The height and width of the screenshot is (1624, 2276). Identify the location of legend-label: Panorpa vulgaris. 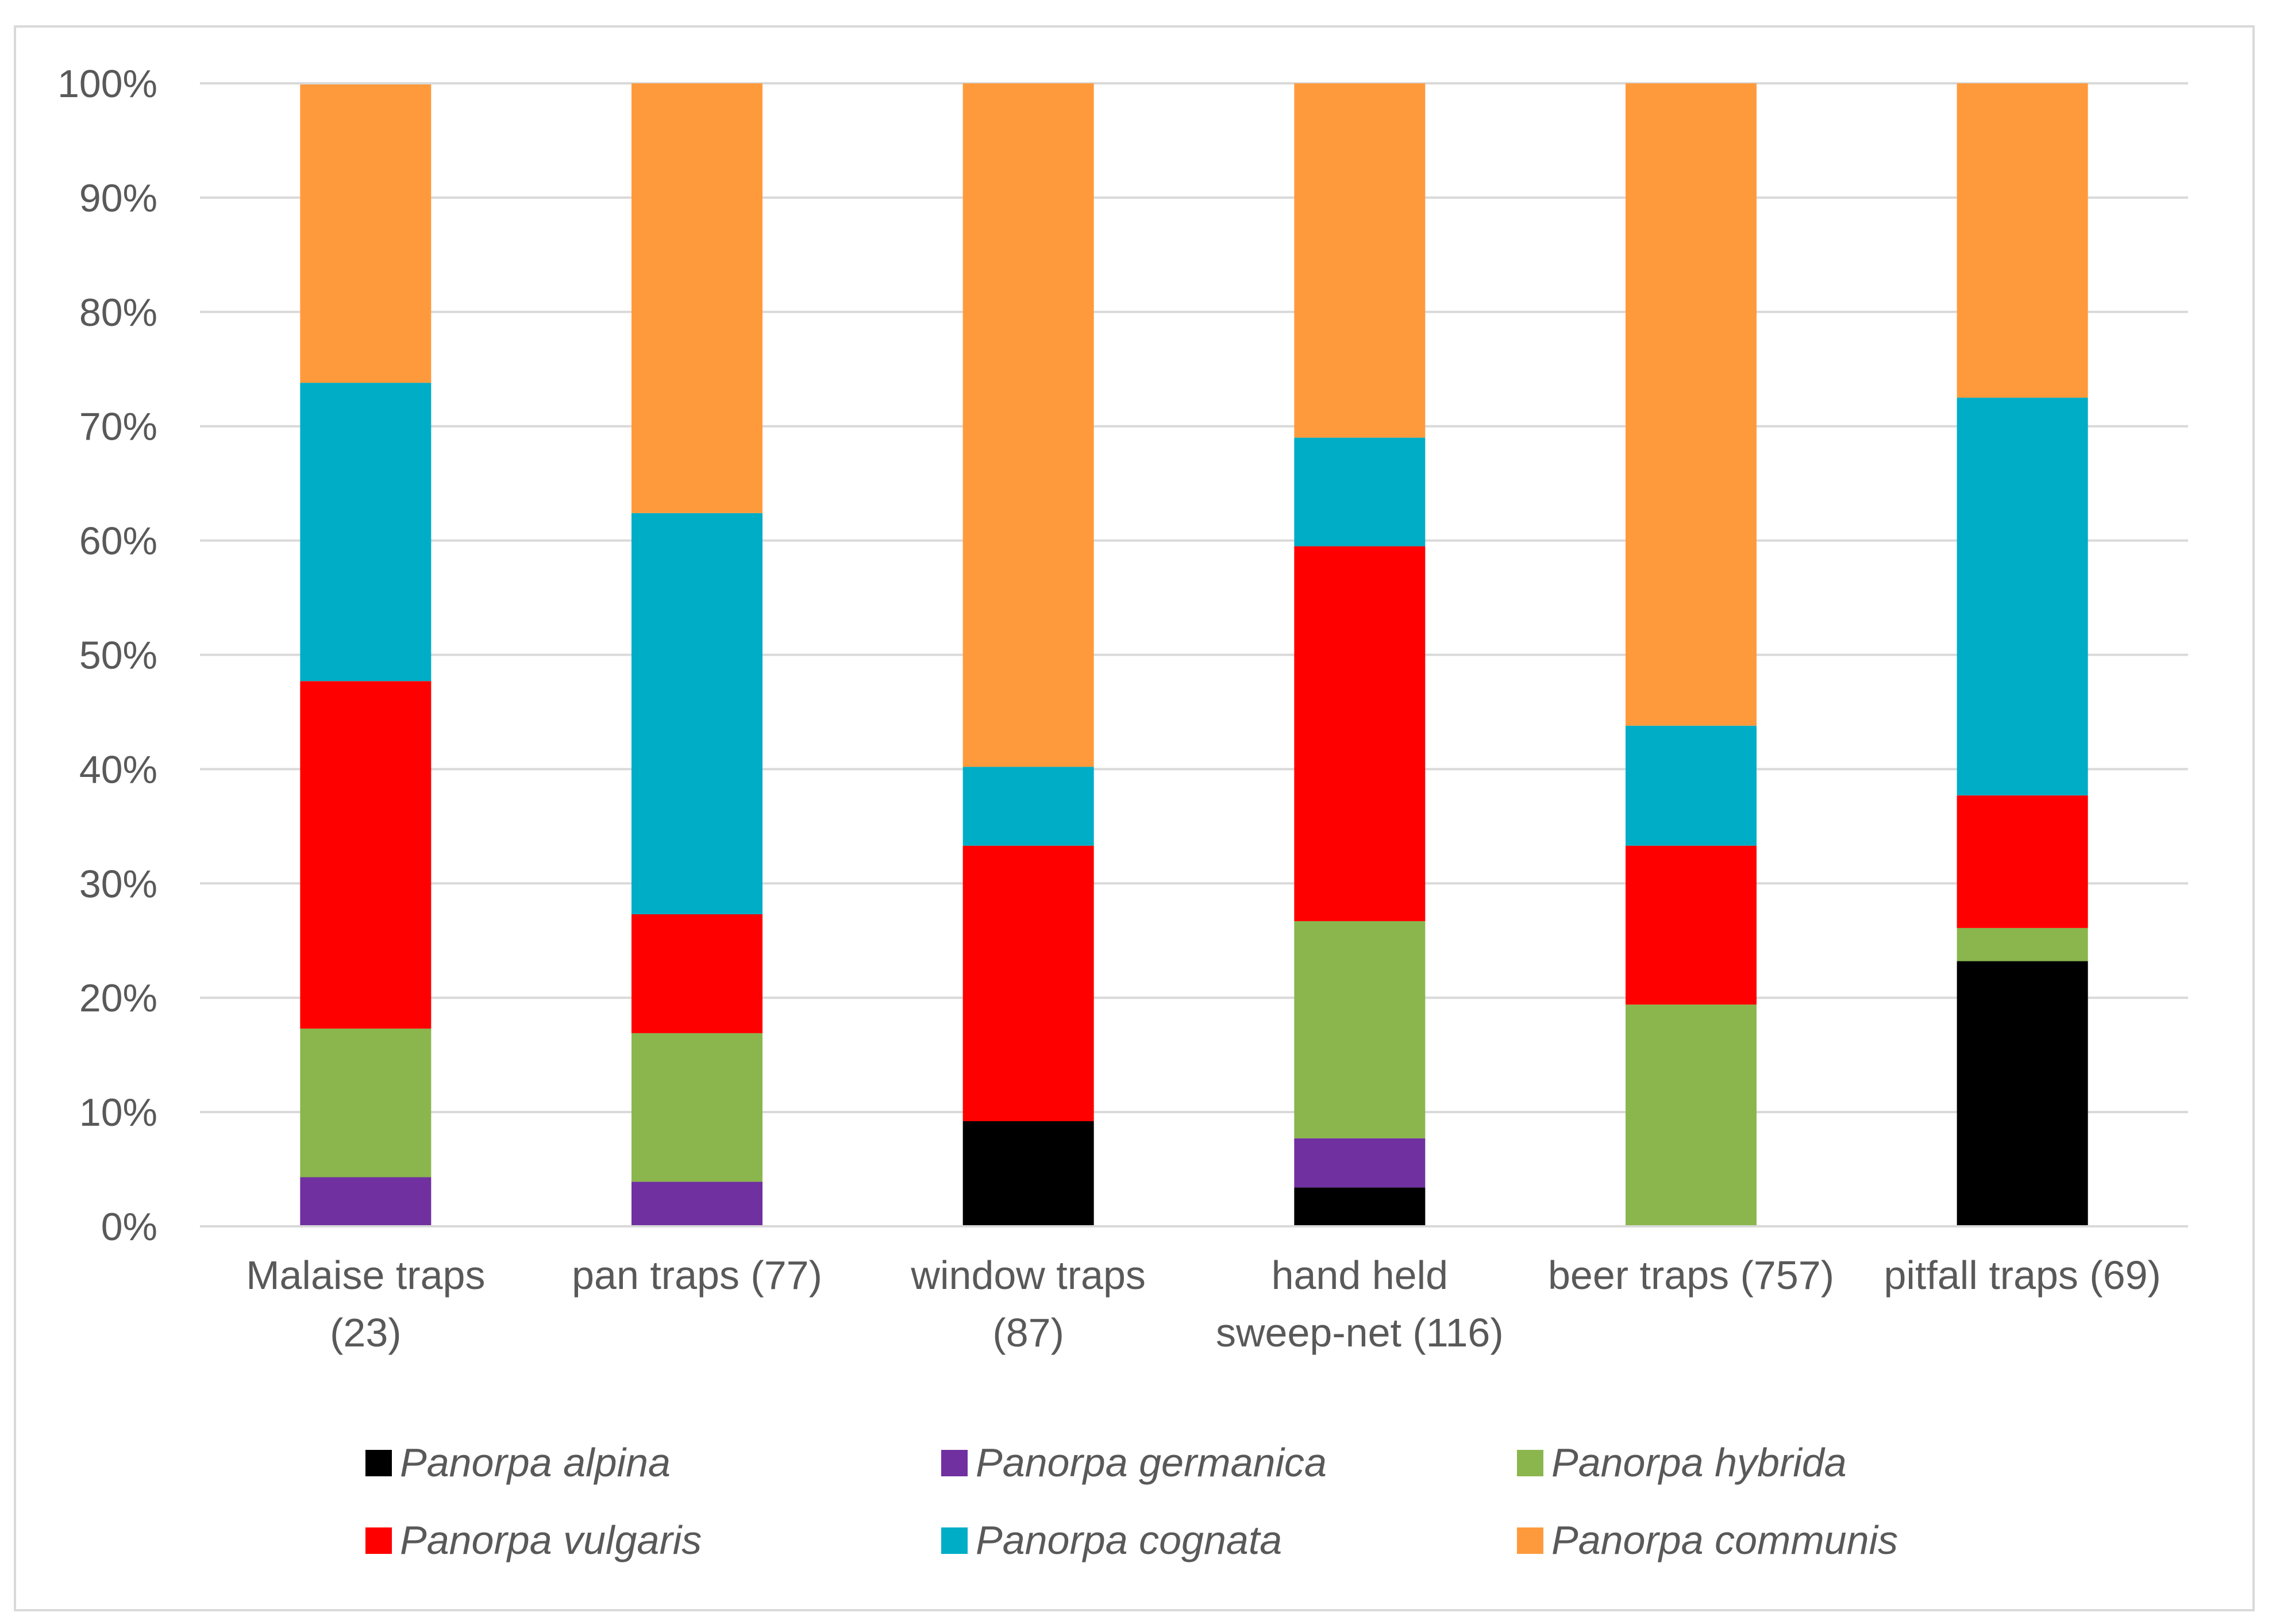
(551, 1540).